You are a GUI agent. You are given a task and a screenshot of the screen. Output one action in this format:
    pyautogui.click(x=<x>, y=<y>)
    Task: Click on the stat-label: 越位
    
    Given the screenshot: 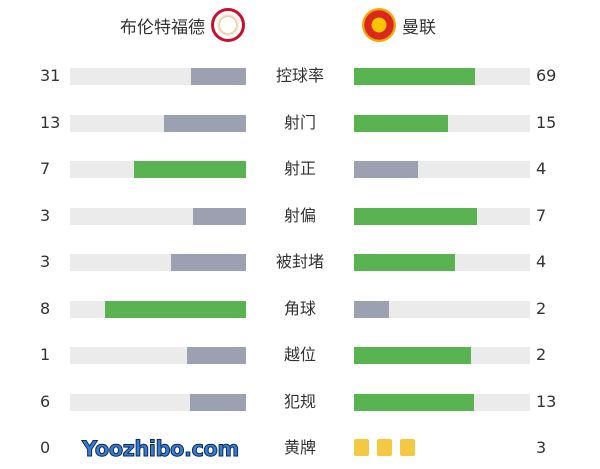 What is the action you would take?
    pyautogui.click(x=299, y=354)
    